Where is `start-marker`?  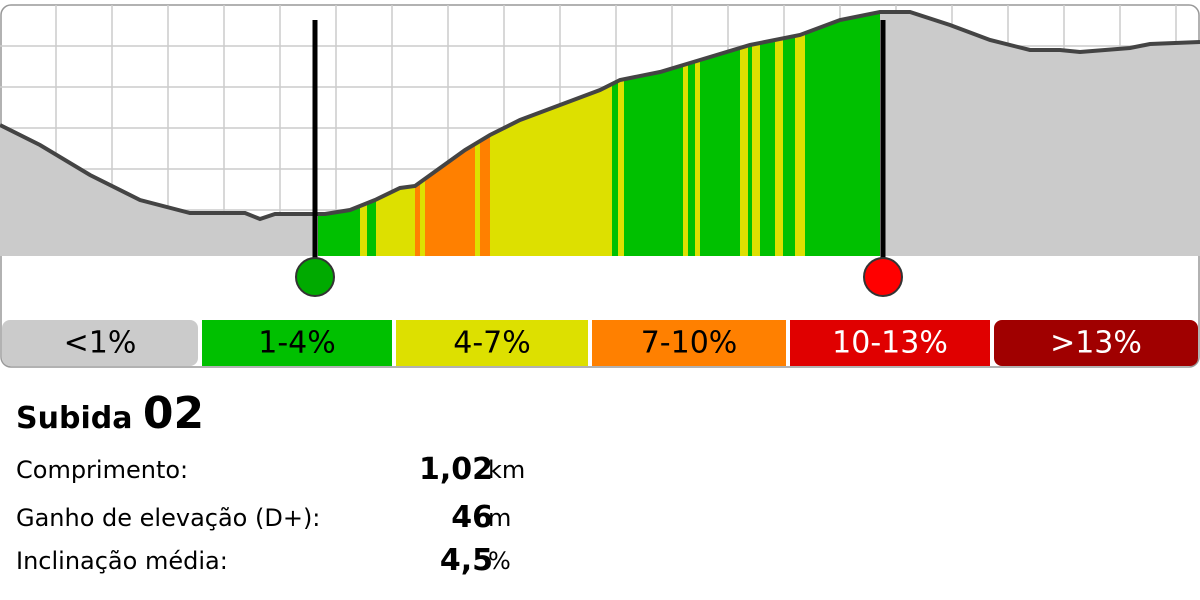 start-marker is located at coordinates (315, 277).